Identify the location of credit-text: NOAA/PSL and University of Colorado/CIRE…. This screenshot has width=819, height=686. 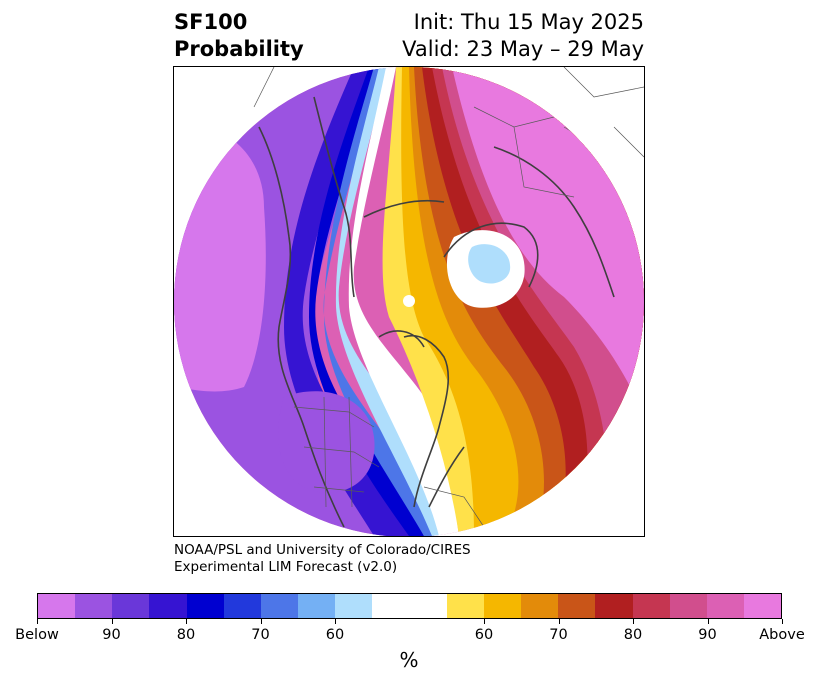
(322, 559).